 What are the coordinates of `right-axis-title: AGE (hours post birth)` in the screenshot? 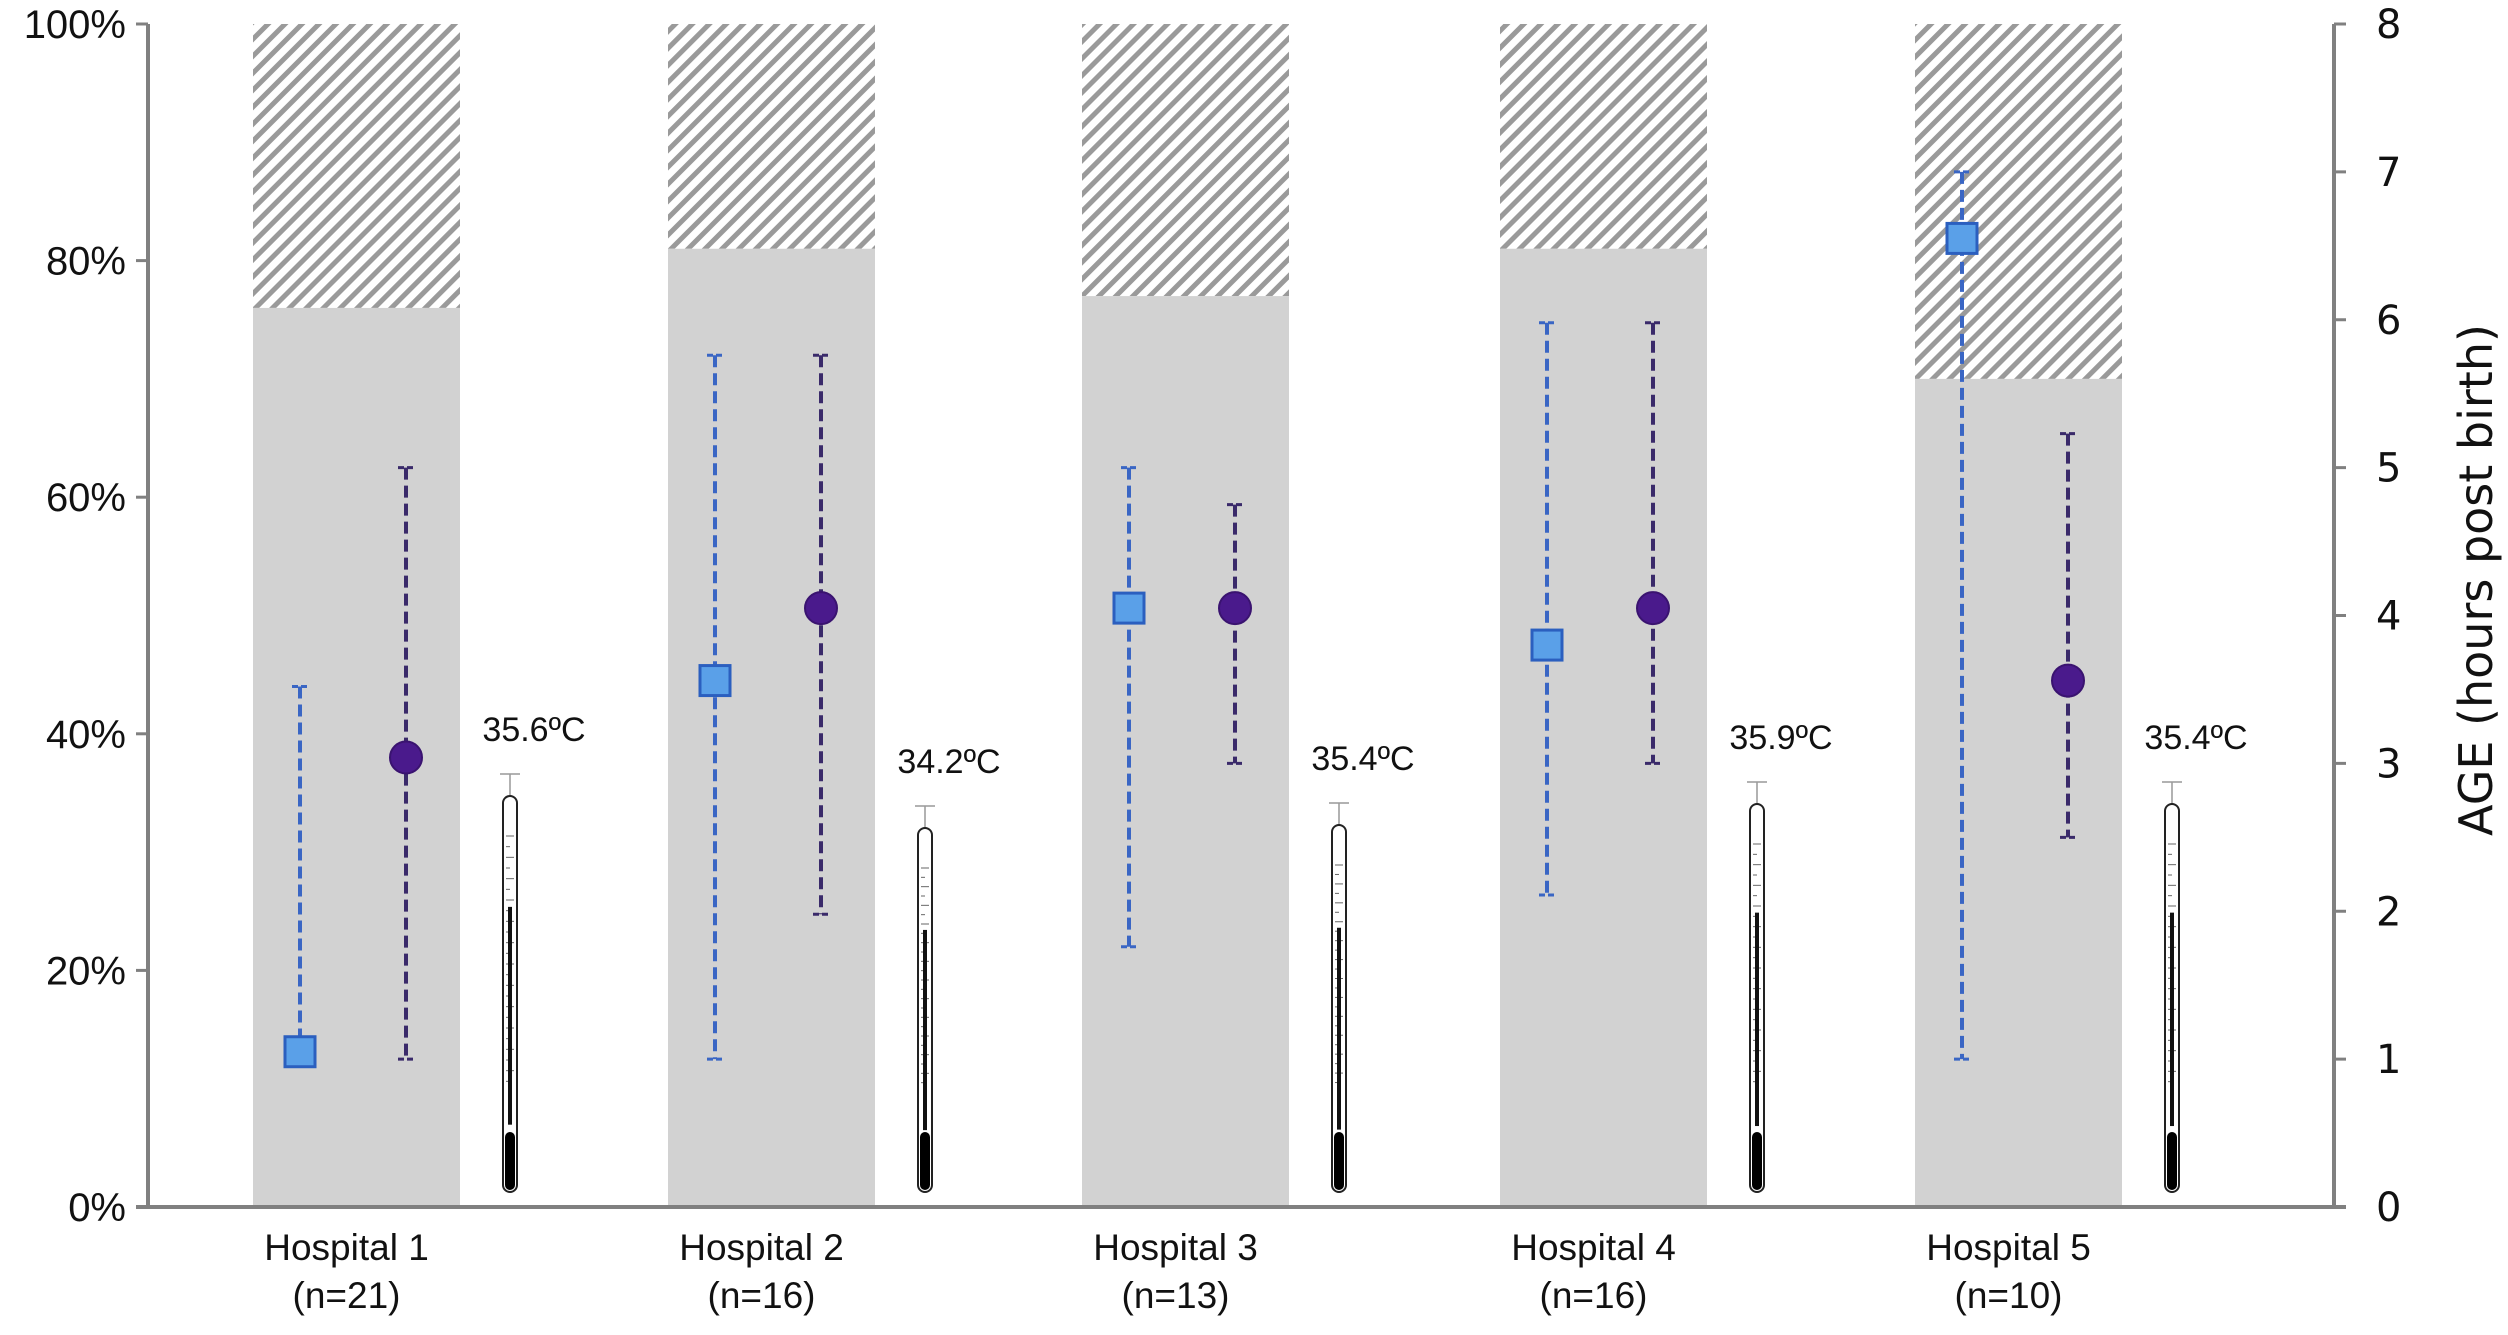 It's located at (2476, 580).